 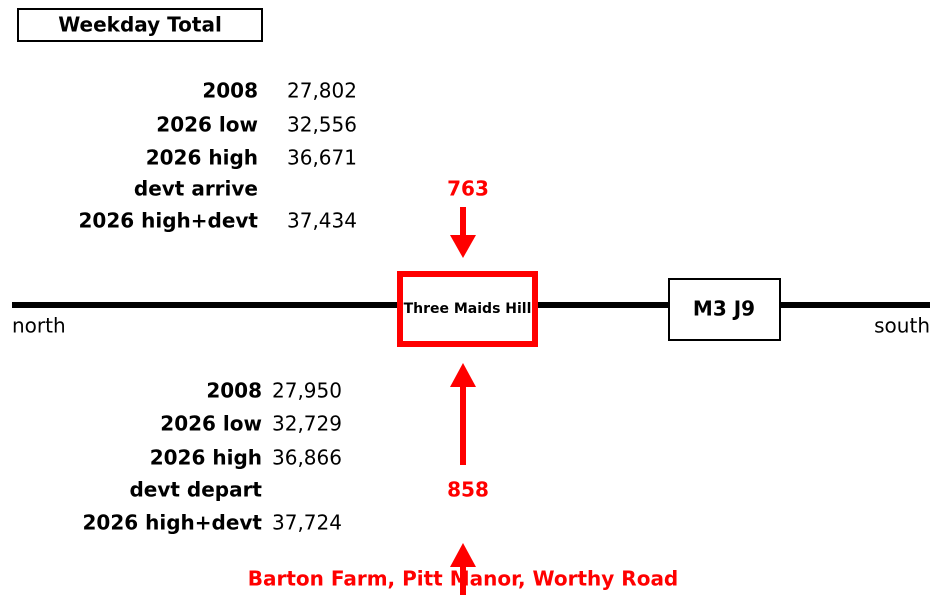 I want to click on row-value: 32,556, so click(x=322, y=125).